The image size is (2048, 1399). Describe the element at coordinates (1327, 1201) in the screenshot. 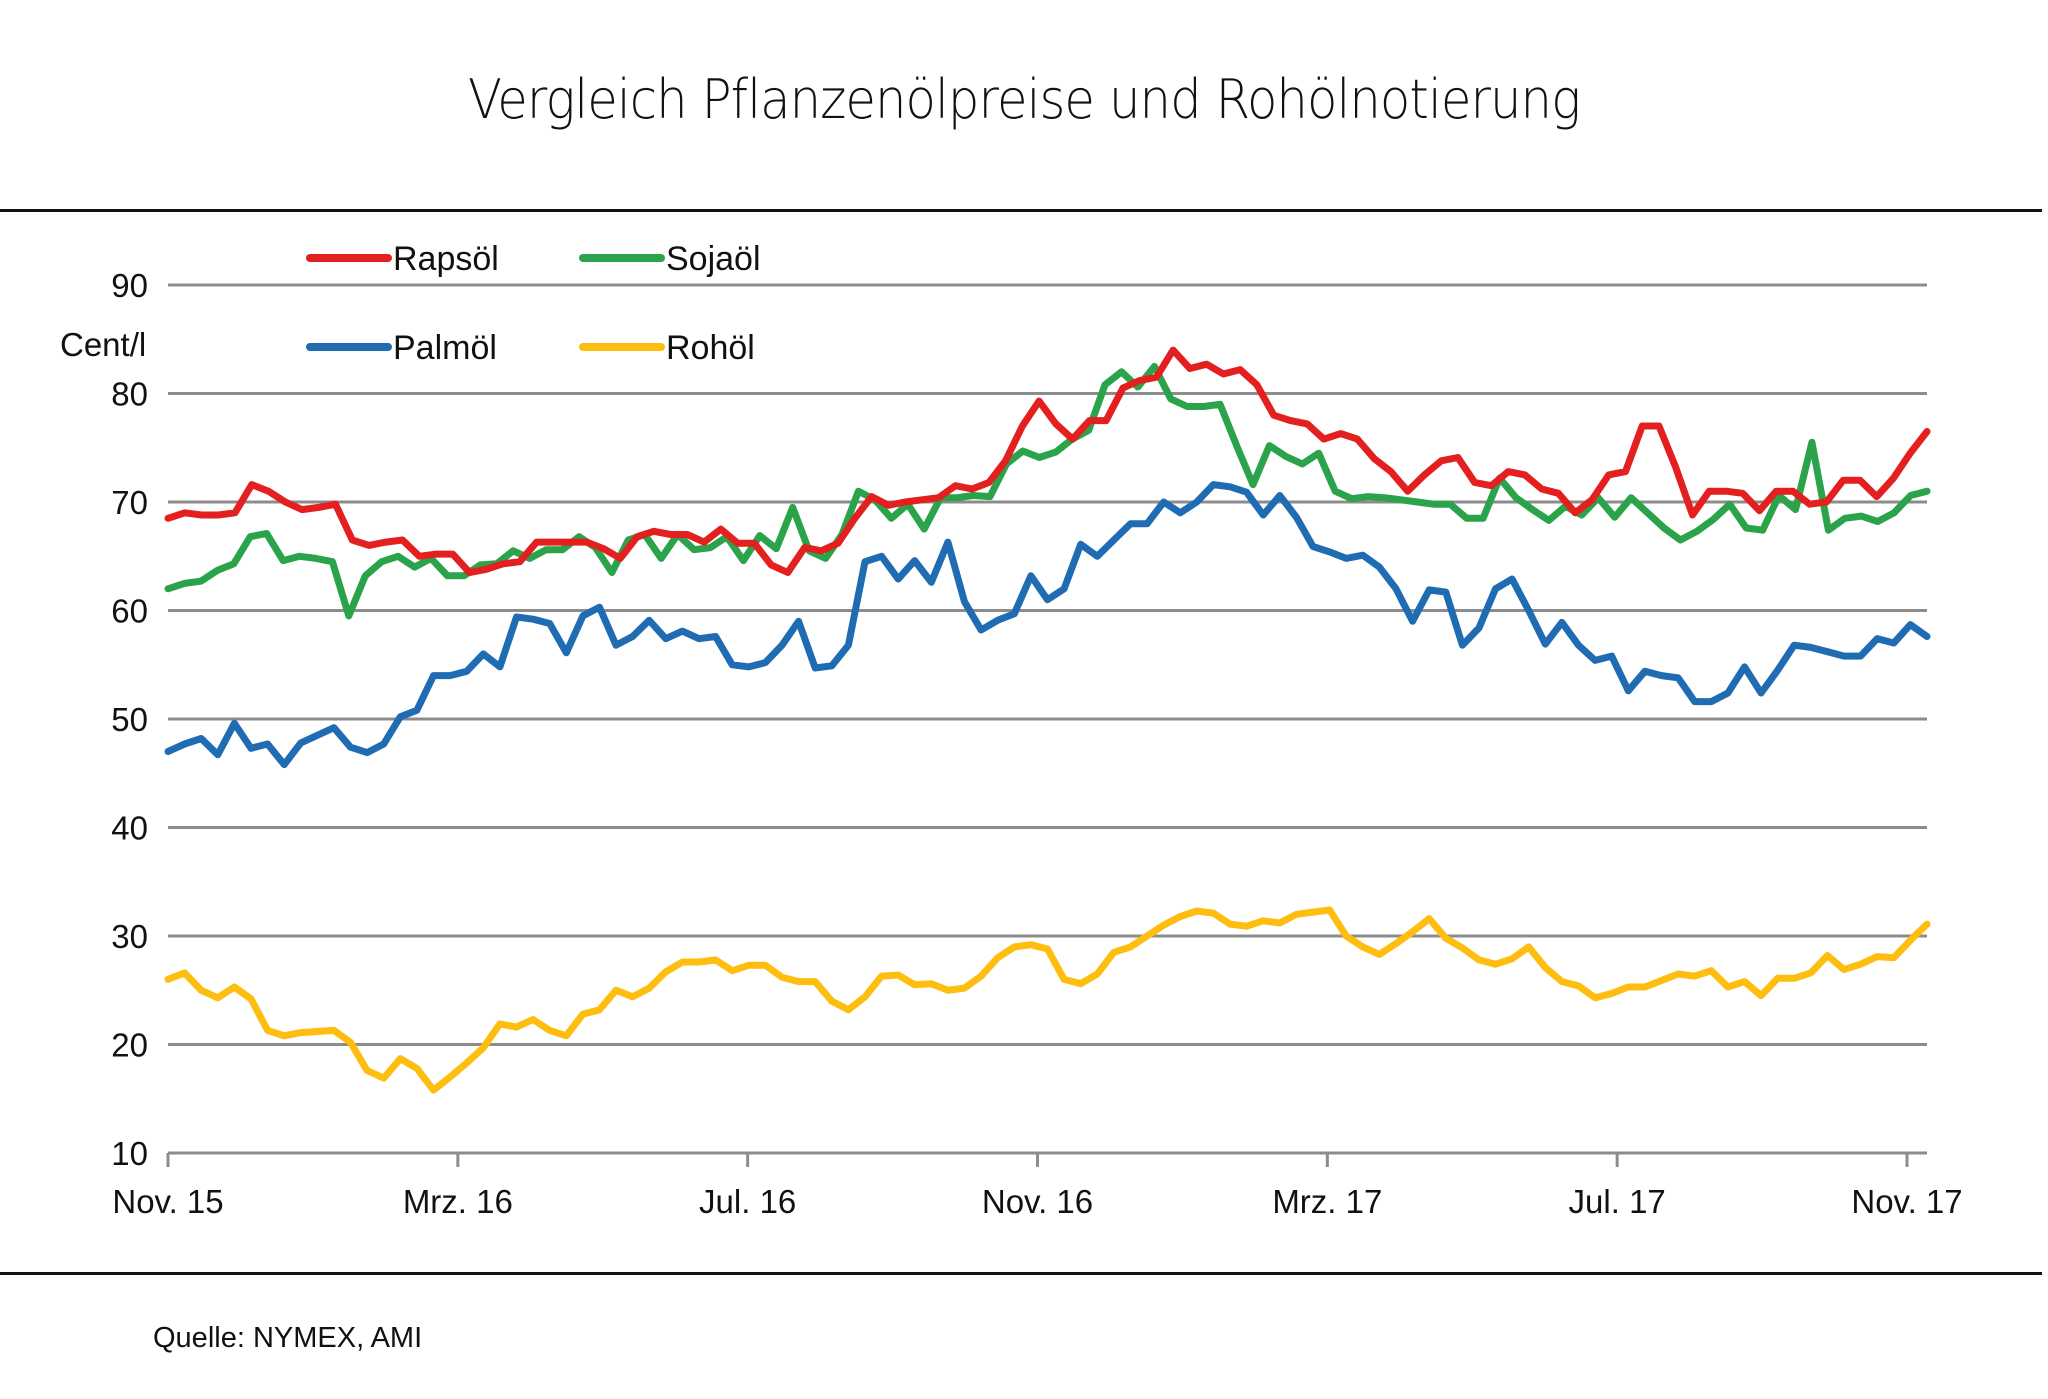

I see `x-tick-label: Mrz. 17` at that location.